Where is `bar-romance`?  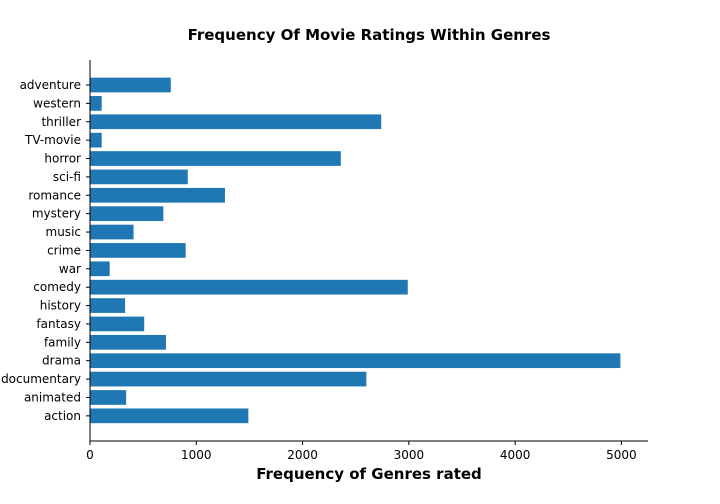 bar-romance is located at coordinates (157, 195).